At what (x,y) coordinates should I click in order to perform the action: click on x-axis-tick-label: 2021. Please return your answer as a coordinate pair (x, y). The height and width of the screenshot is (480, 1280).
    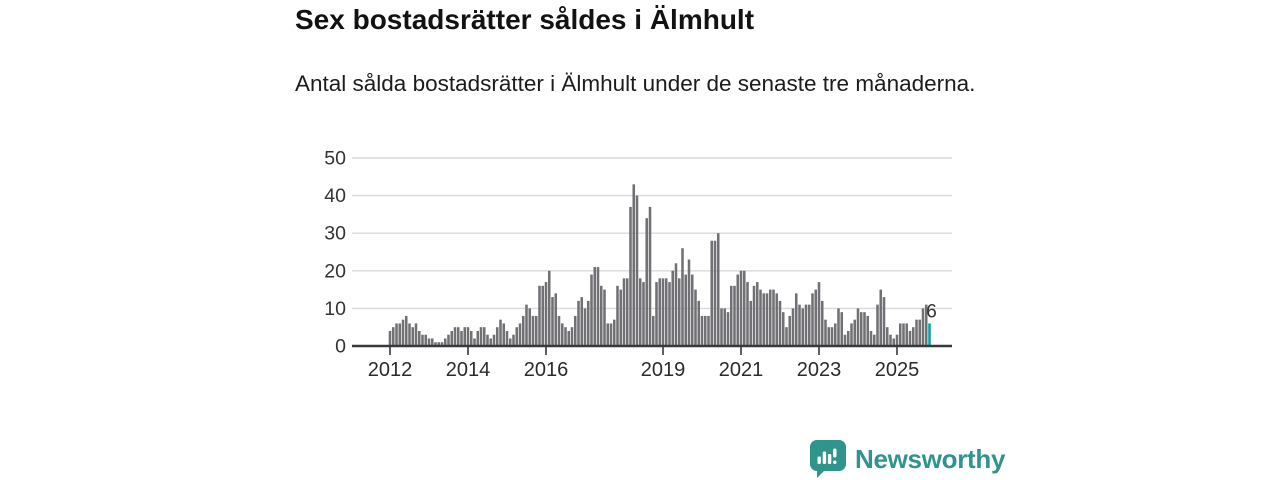
    Looking at the image, I should click on (741, 370).